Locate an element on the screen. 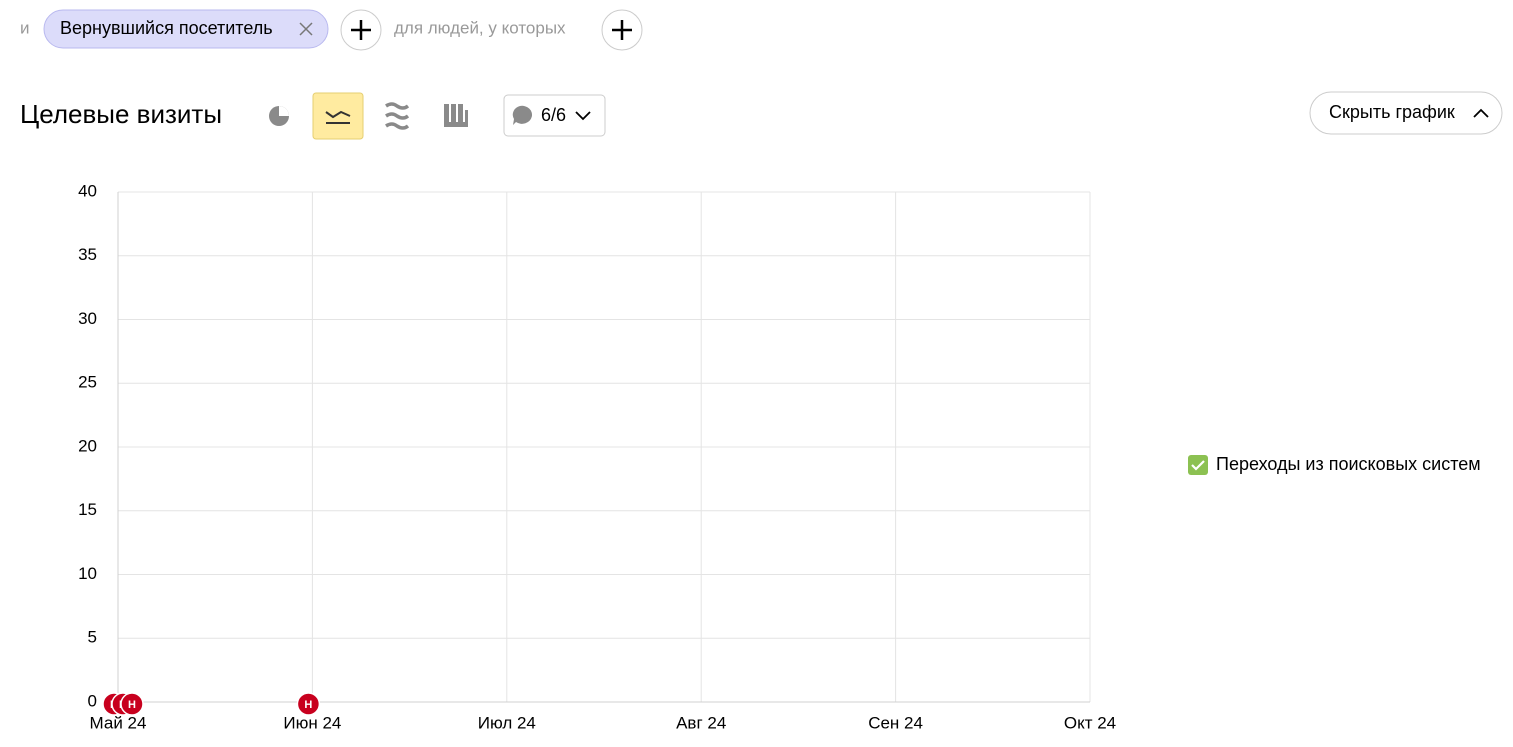  y-tick-label: 10 is located at coordinates (87, 573).